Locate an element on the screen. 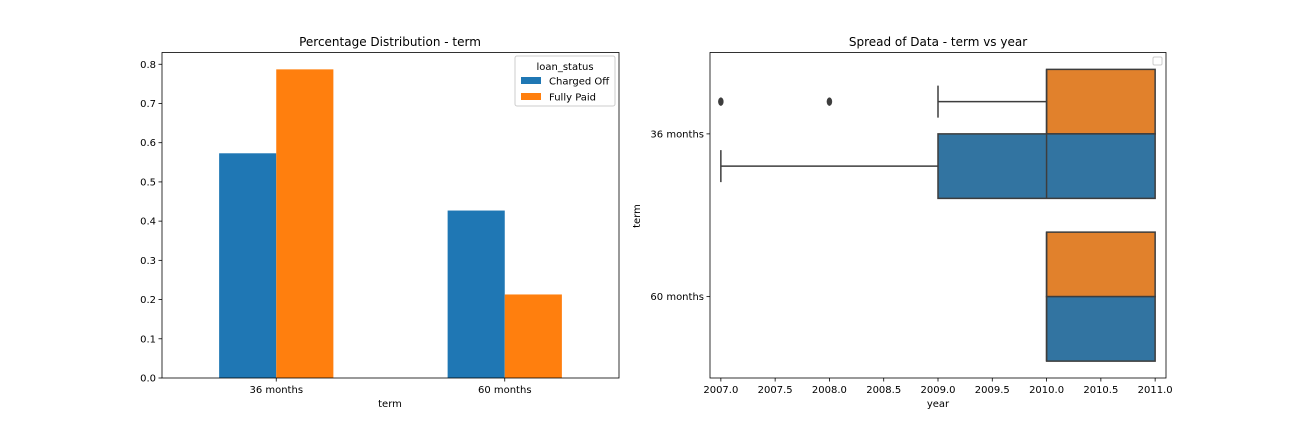 The height and width of the screenshot is (432, 1296). box-60-months-fully-paid is located at coordinates (1100, 264).